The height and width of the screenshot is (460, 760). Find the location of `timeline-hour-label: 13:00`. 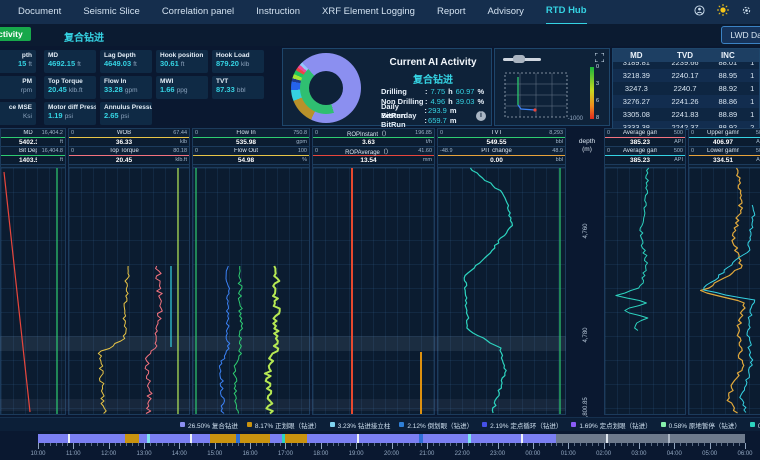

timeline-hour-label: 13:00 is located at coordinates (144, 454).